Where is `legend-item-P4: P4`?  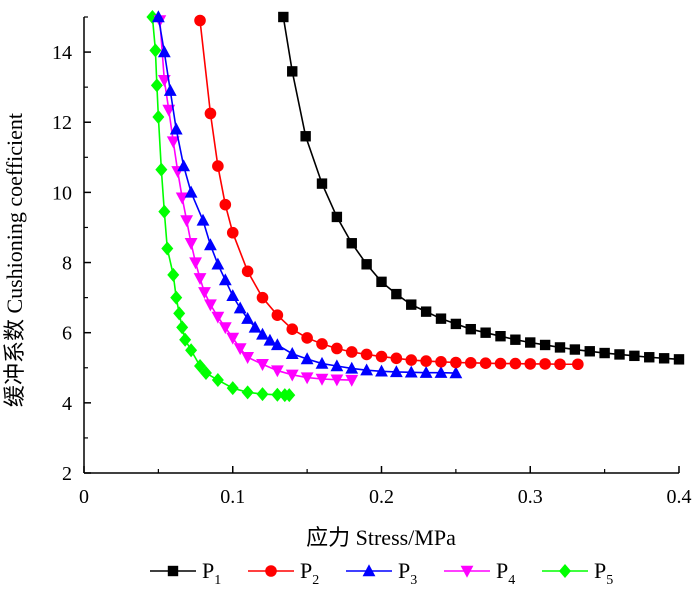
legend-item-P4: P4 is located at coordinates (479, 573).